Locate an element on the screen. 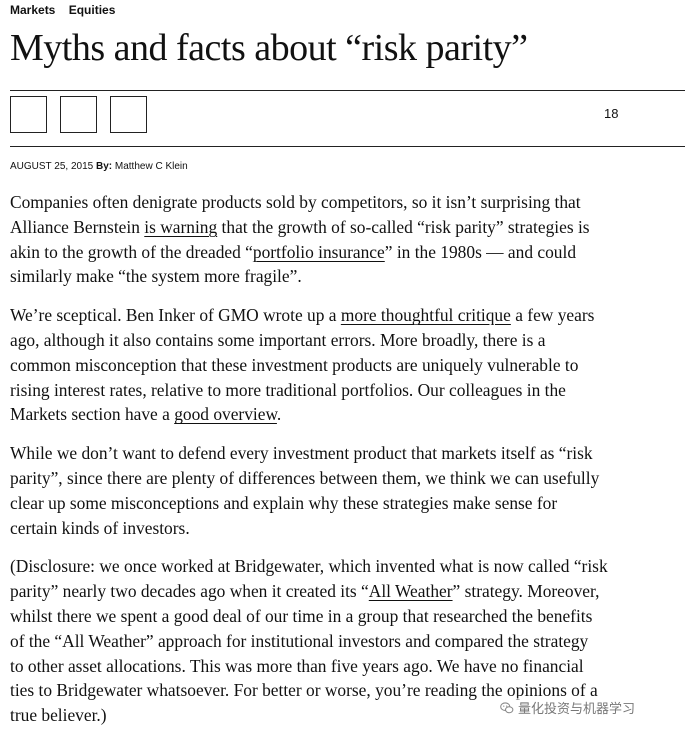 This screenshot has width=695, height=742. breadcrumb: Markets Equities is located at coordinates (67, 10).